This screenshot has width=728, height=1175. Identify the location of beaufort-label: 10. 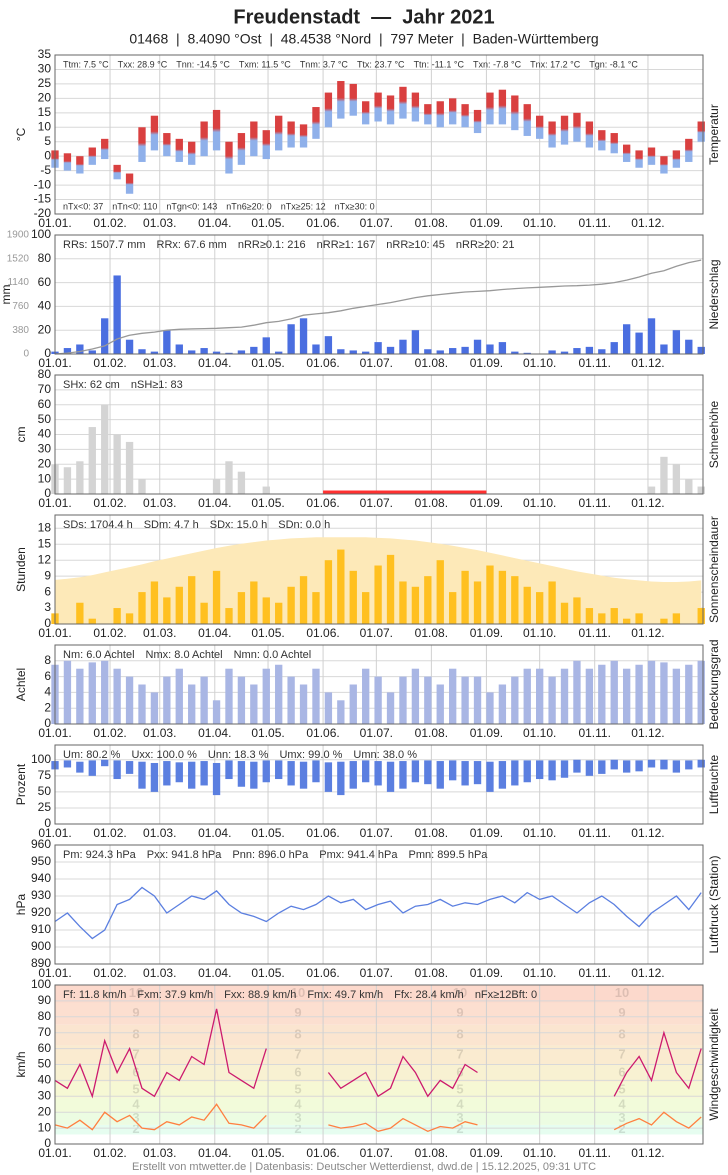
(622, 992).